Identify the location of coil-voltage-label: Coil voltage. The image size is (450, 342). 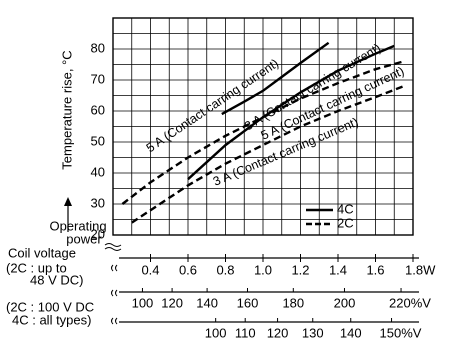
(42, 252).